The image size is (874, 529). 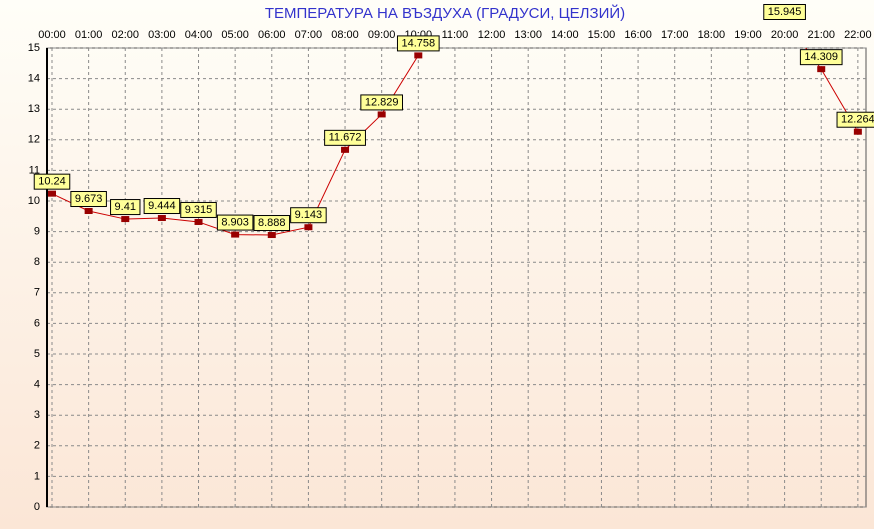 I want to click on data-label-text: 11.672, so click(x=345, y=138).